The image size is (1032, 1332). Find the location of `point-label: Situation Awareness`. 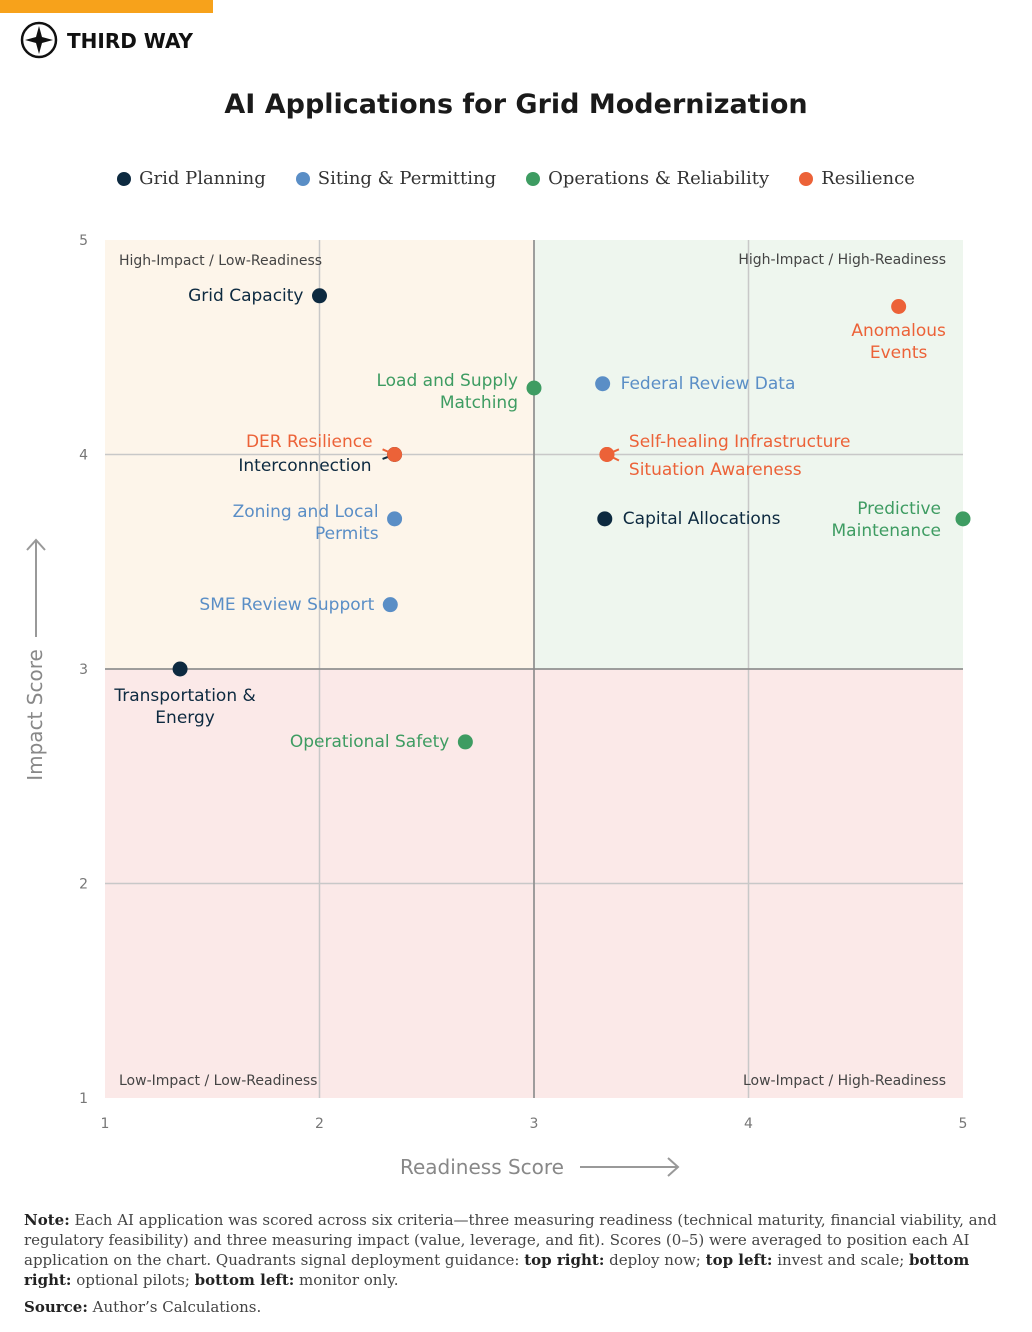

point-label: Situation Awareness is located at coordinates (715, 469).